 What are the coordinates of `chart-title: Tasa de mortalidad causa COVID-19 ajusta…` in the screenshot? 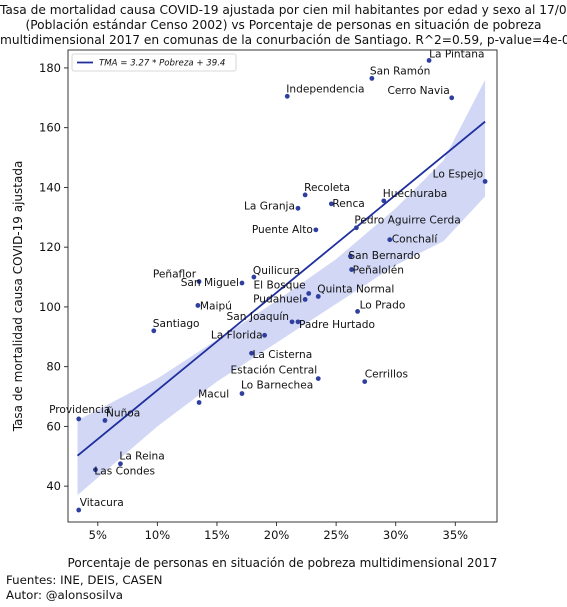 It's located at (283, 26).